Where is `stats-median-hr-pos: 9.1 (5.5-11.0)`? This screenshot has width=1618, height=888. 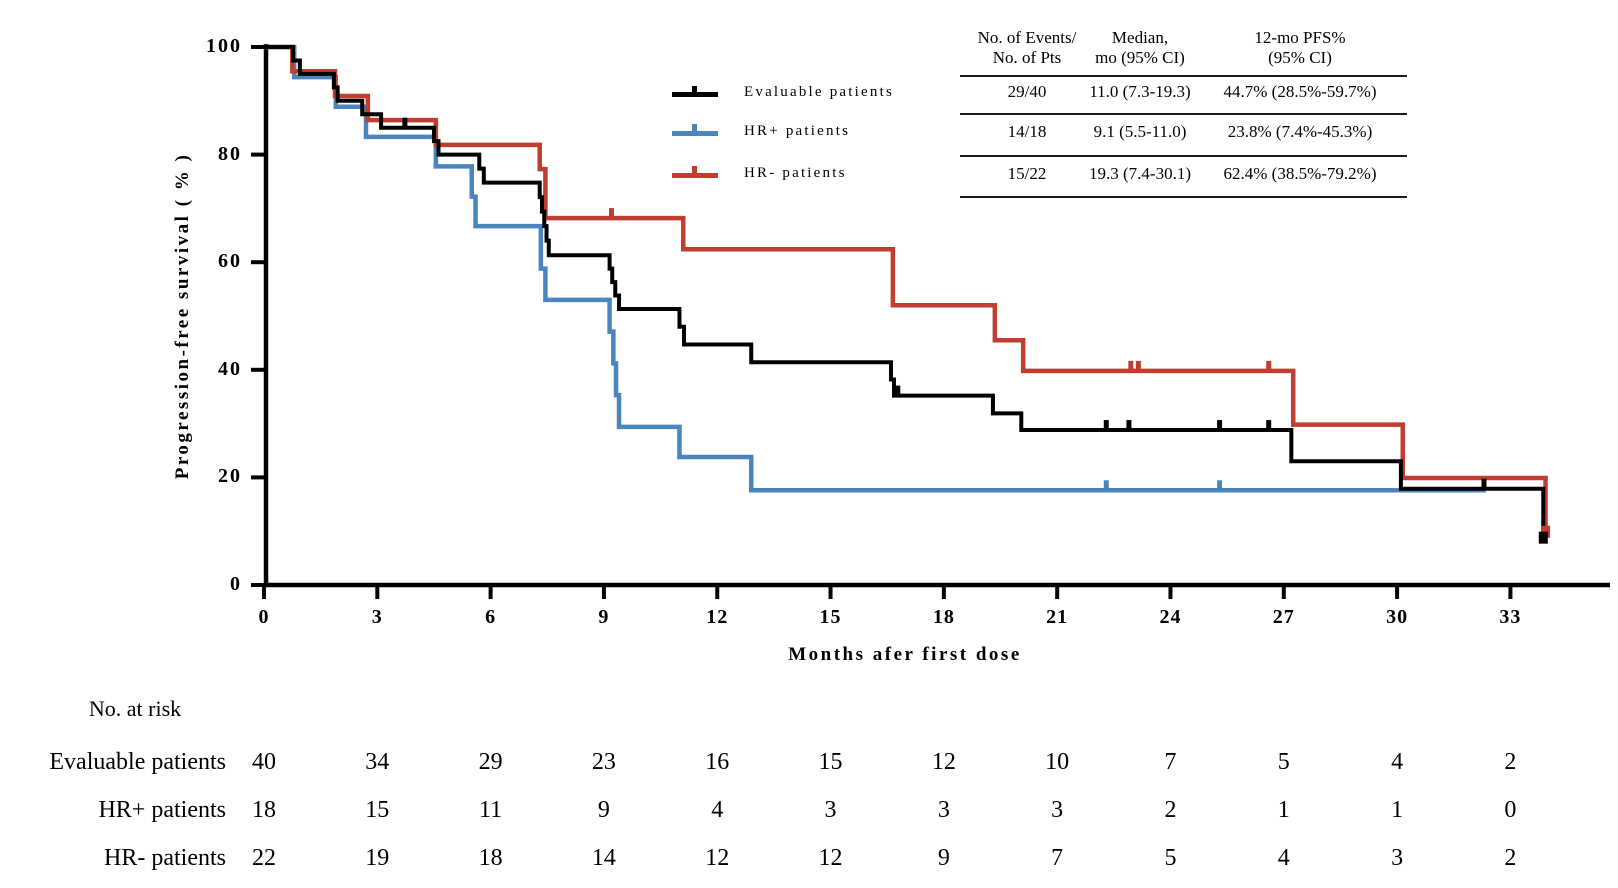 stats-median-hr-pos: 9.1 (5.5-11.0) is located at coordinates (1140, 131).